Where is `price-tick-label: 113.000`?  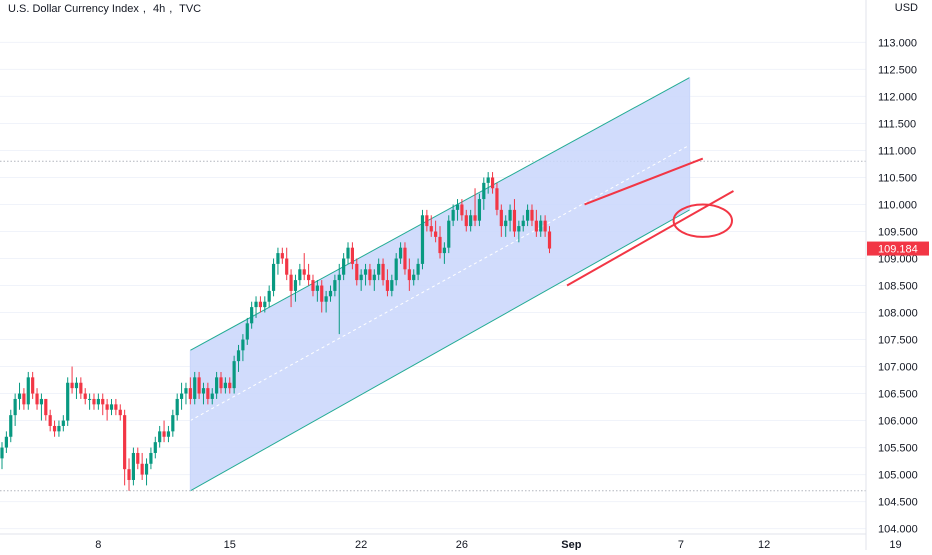
price-tick-label: 113.000 is located at coordinates (897, 43).